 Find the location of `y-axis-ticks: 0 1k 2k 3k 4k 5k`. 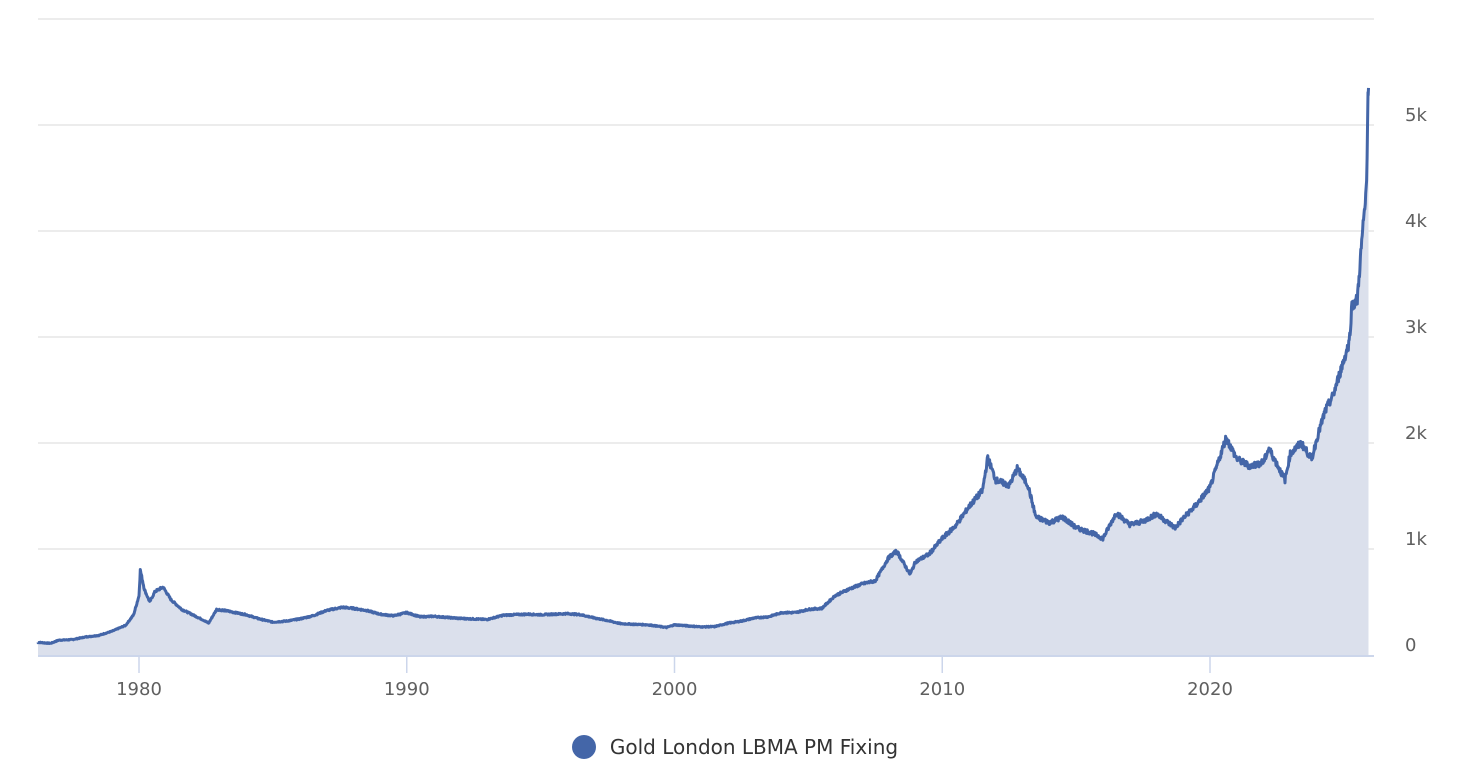

y-axis-ticks: 0 1k 2k 3k 4k 5k is located at coordinates (1416, 380).